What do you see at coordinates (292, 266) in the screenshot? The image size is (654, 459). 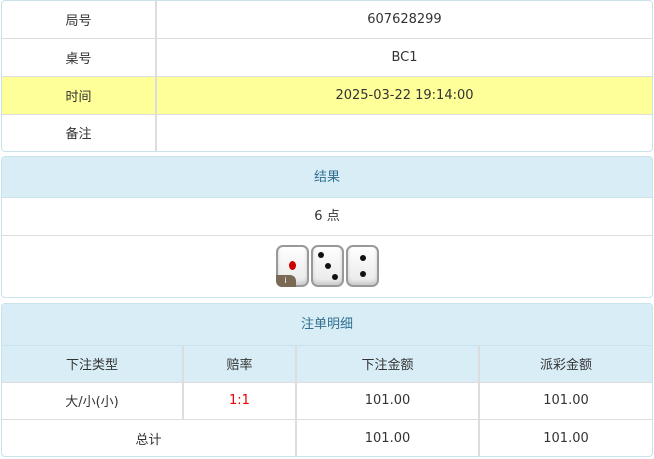 I see `die-1: i` at bounding box center [292, 266].